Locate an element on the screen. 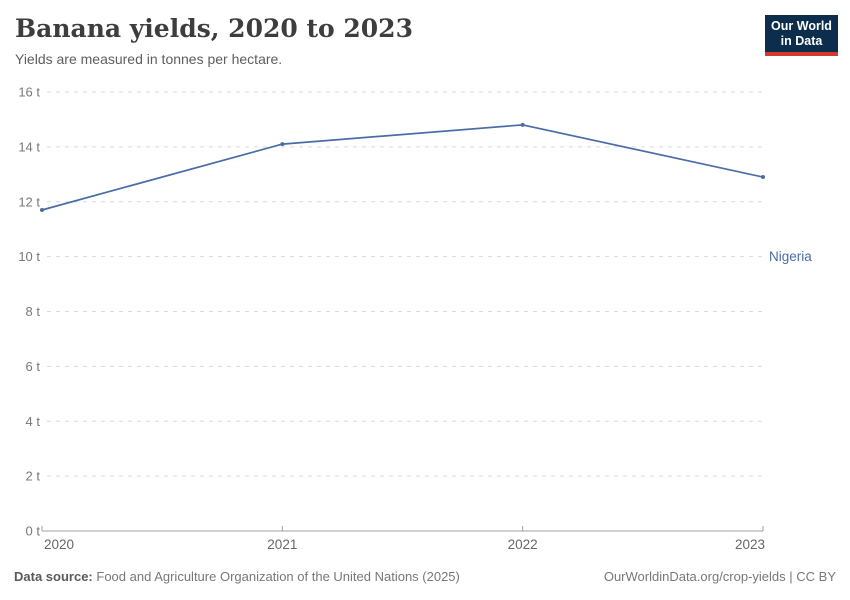  owid-logo-text-line2: in Data is located at coordinates (801, 41).